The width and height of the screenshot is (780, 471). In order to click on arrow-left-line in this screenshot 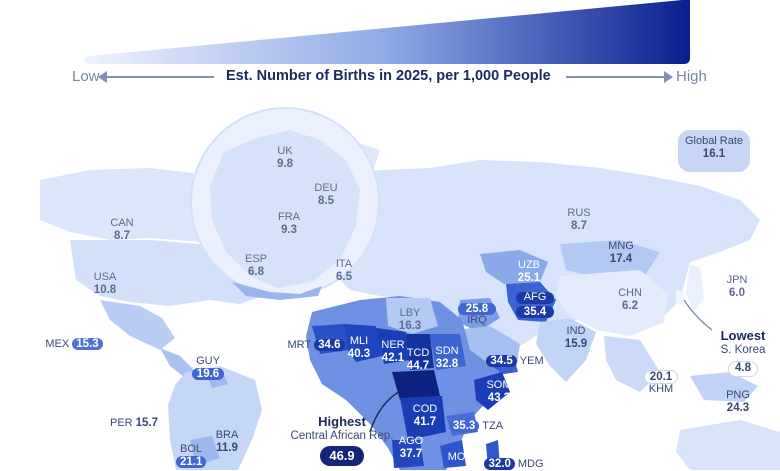, I will do `click(159, 77)`.